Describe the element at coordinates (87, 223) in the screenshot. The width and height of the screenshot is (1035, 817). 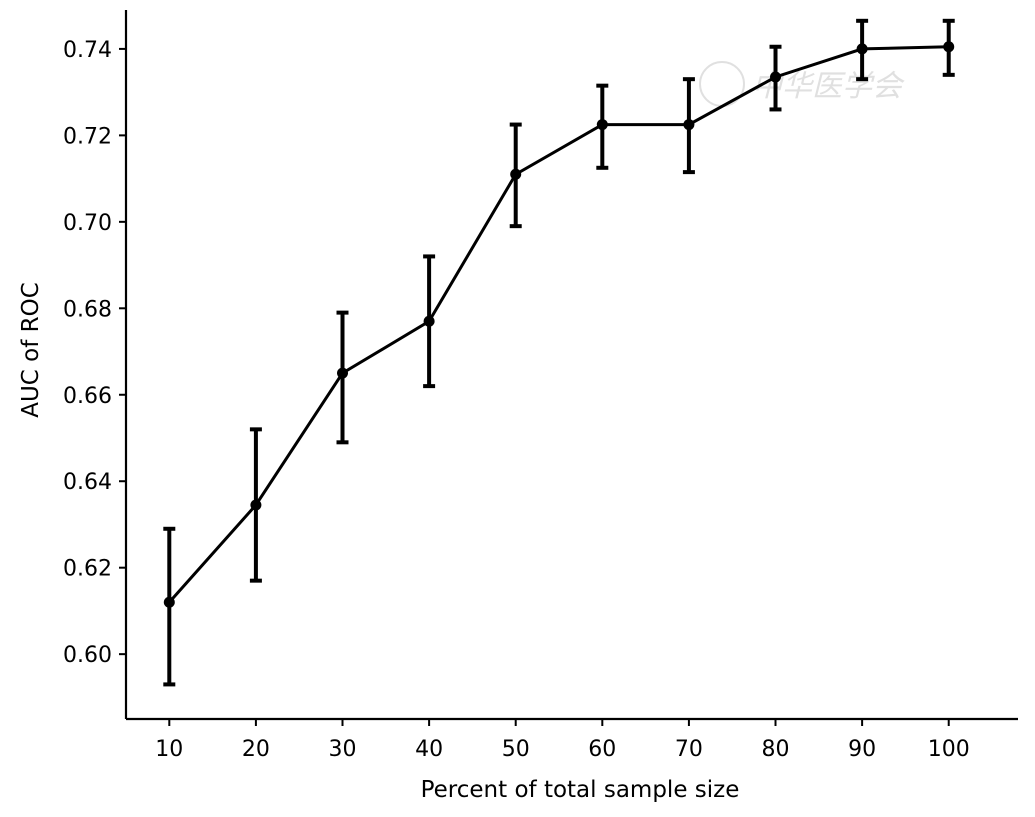
I see `y-tick-label: 0.70` at that location.